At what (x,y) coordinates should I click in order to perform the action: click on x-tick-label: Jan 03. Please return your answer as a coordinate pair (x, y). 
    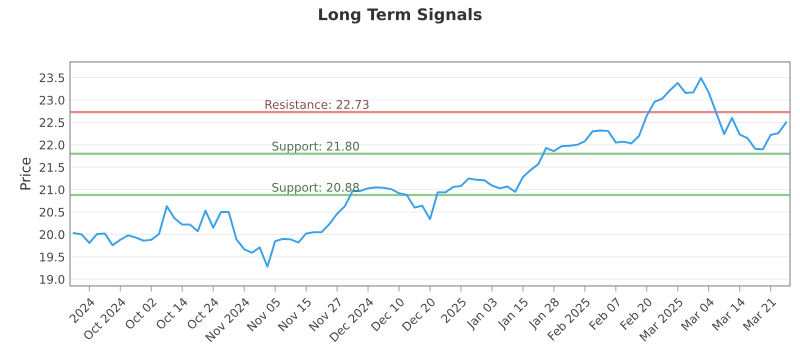
    Looking at the image, I should click on (483, 314).